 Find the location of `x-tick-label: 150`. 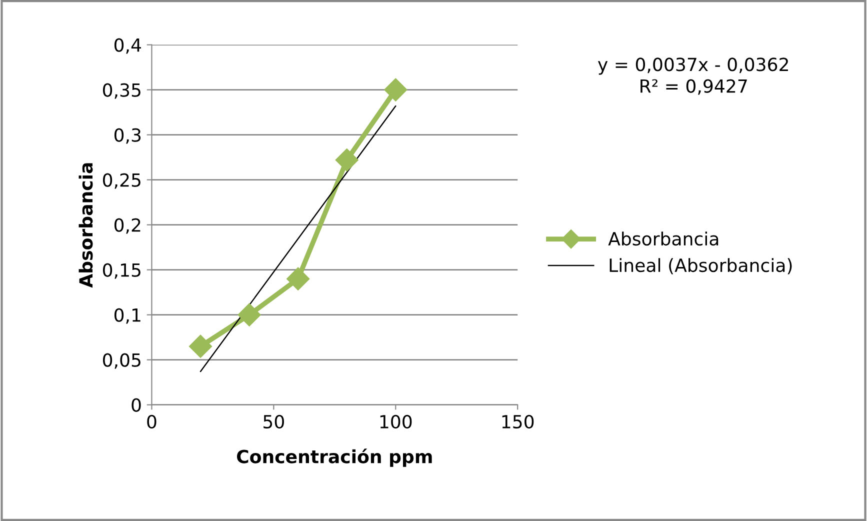

x-tick-label: 150 is located at coordinates (518, 421).